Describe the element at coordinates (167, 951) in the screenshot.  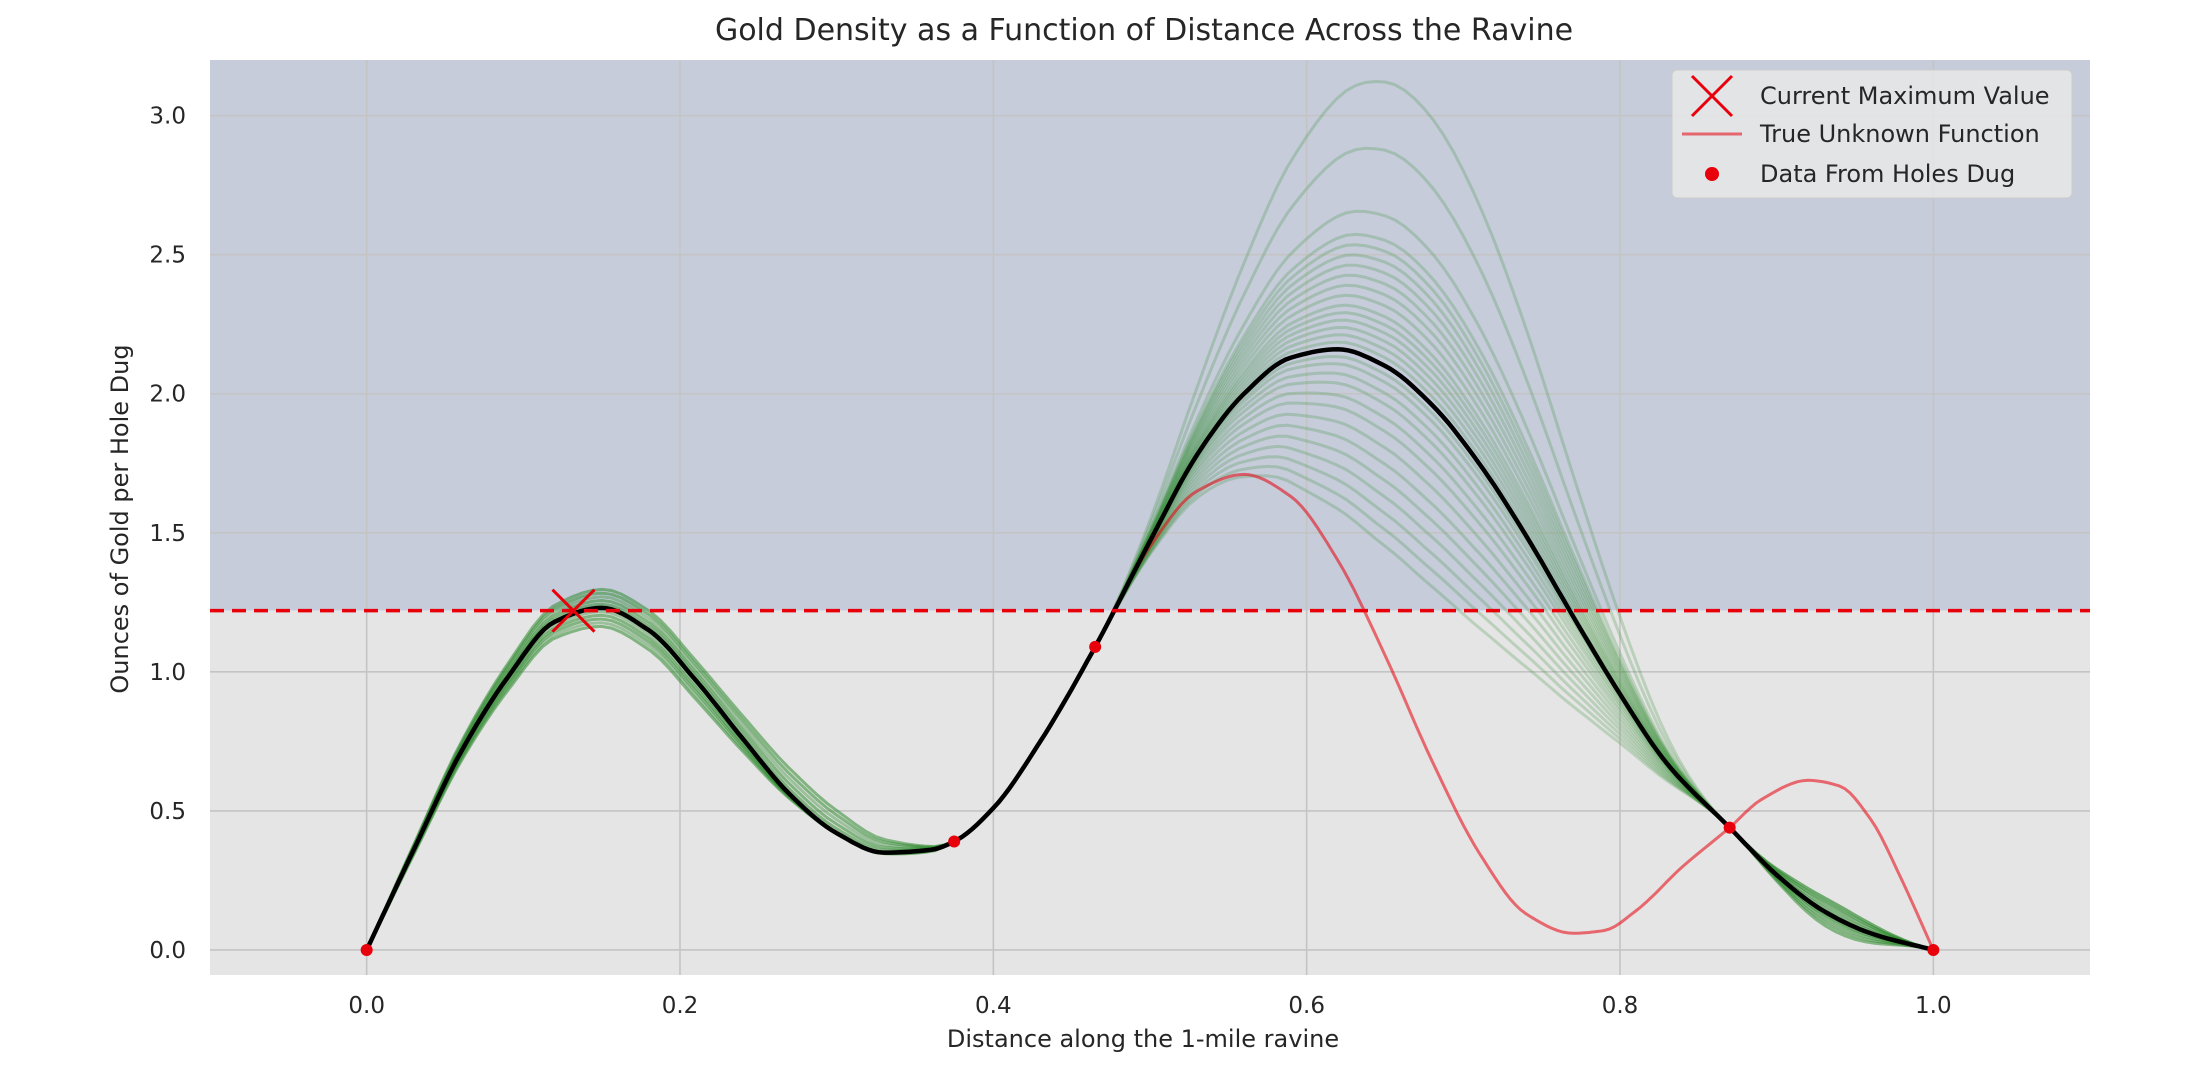
I see `y-tick-label: 0.0` at that location.